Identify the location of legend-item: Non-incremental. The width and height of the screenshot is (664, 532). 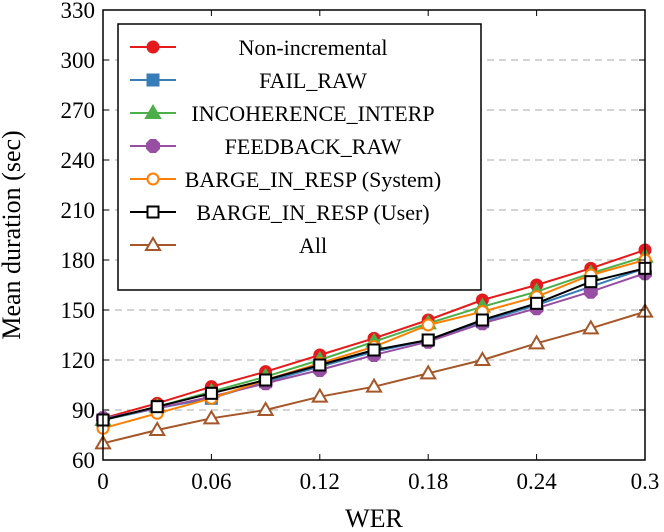
(259, 47).